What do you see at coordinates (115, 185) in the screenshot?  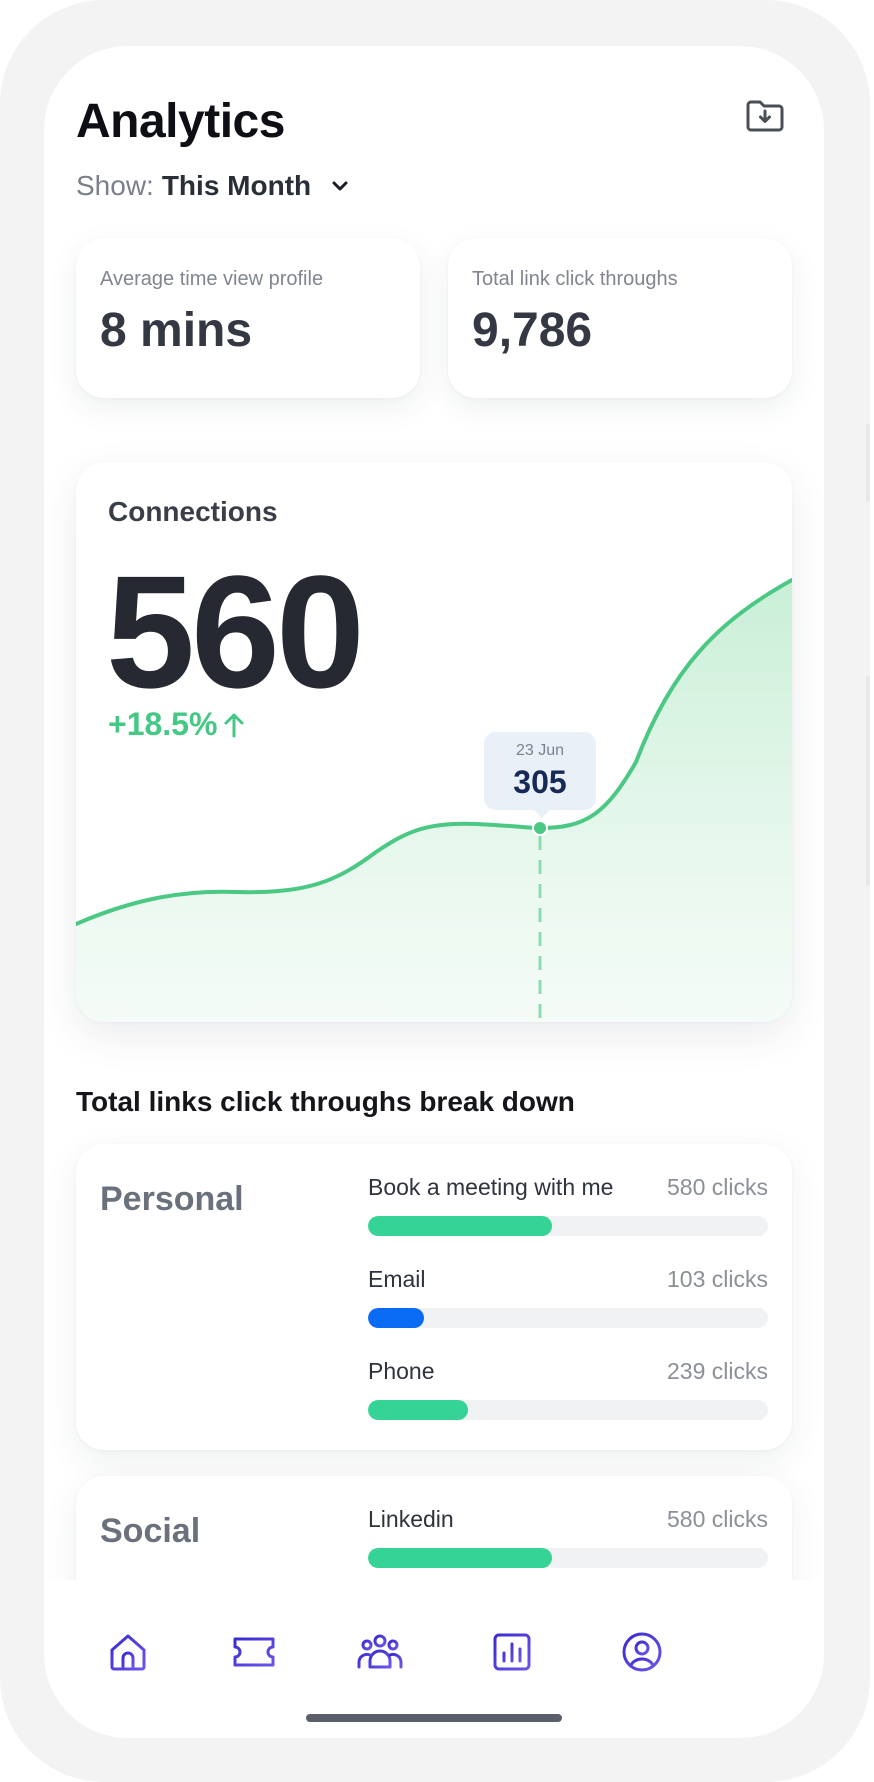 I see `period-label: Show:` at bounding box center [115, 185].